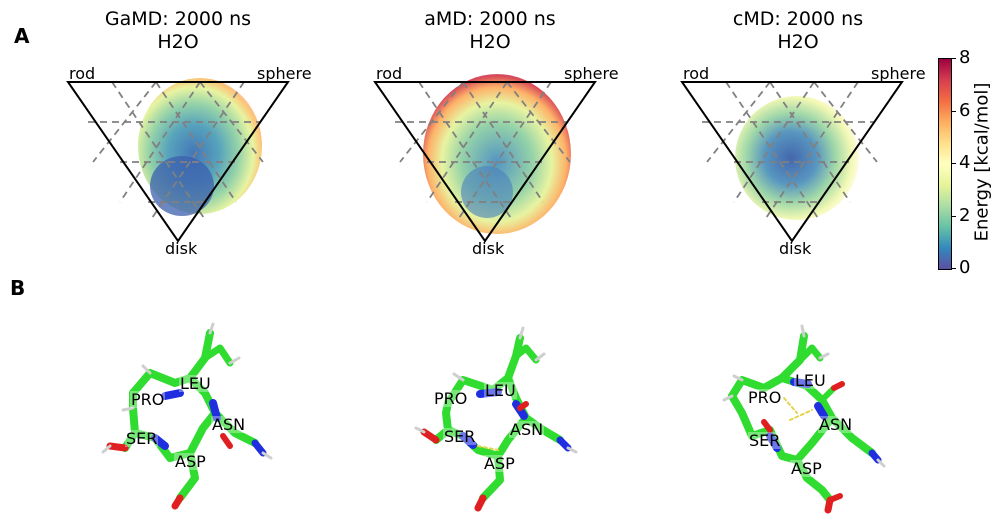  I want to click on ternary-frame-gamd, so click(178, 162).